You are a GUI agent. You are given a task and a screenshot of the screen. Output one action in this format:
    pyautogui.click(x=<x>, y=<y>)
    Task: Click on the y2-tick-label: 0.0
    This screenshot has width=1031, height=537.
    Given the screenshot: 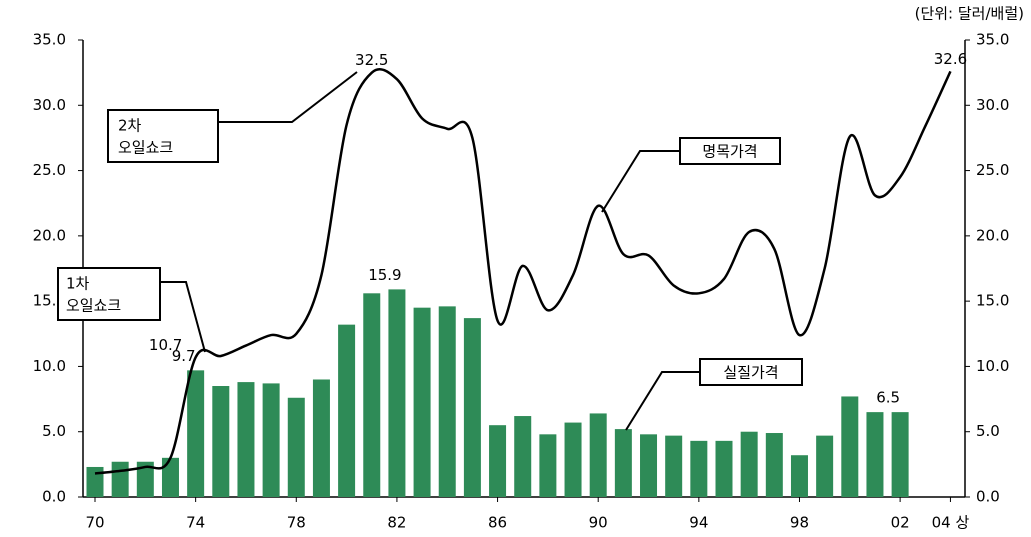 What is the action you would take?
    pyautogui.click(x=988, y=497)
    